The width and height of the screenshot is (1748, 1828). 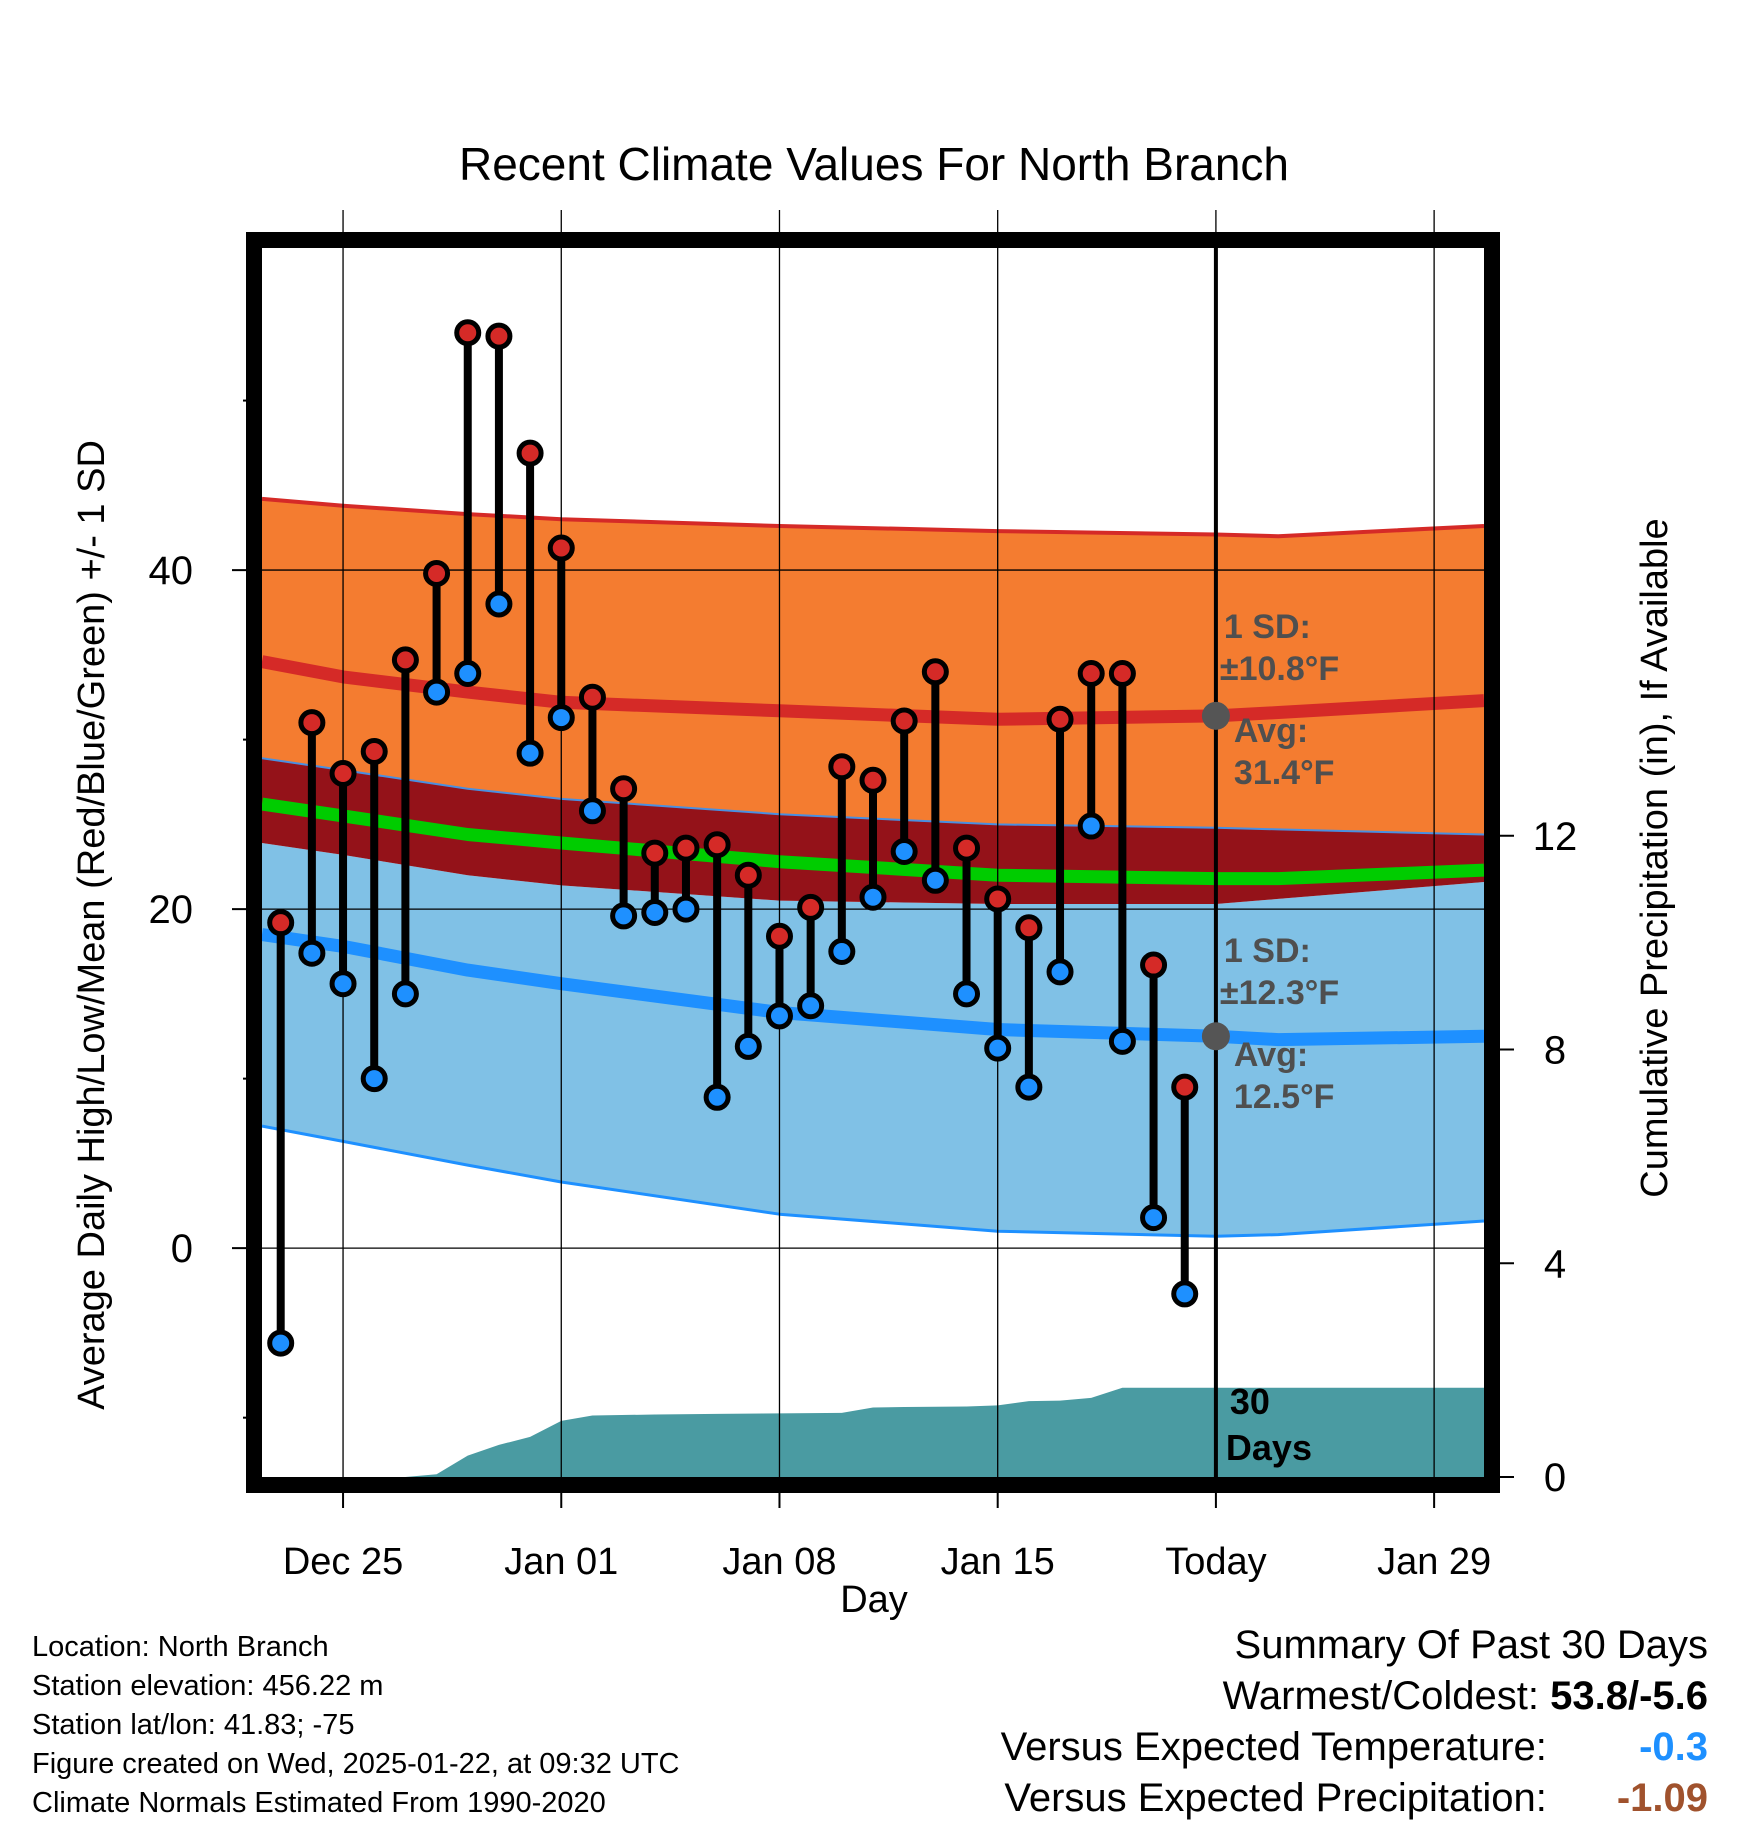 I want to click on temp-anomaly-label: Versus Expected Temperature:, so click(x=1273, y=1747).